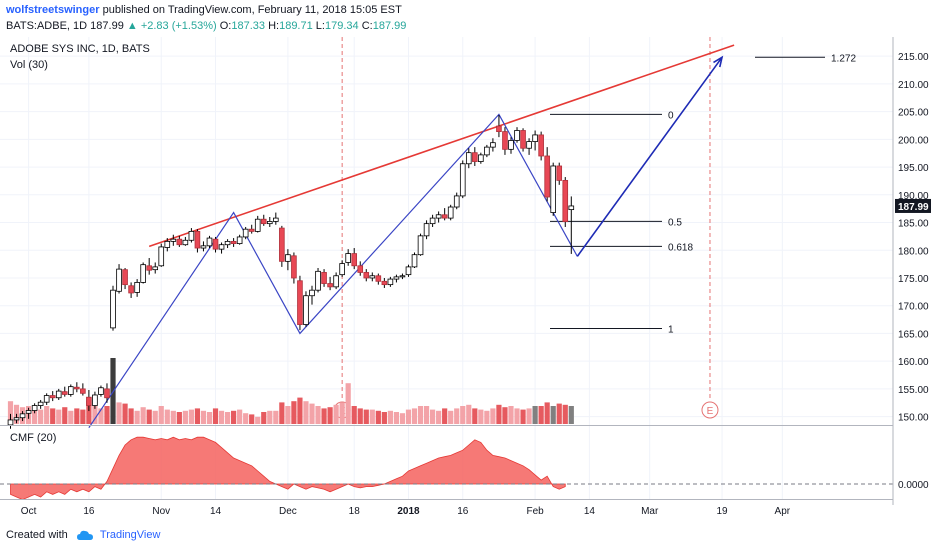  Describe the element at coordinates (913, 334) in the screenshot. I see `price-tick-label: 165.00` at that location.